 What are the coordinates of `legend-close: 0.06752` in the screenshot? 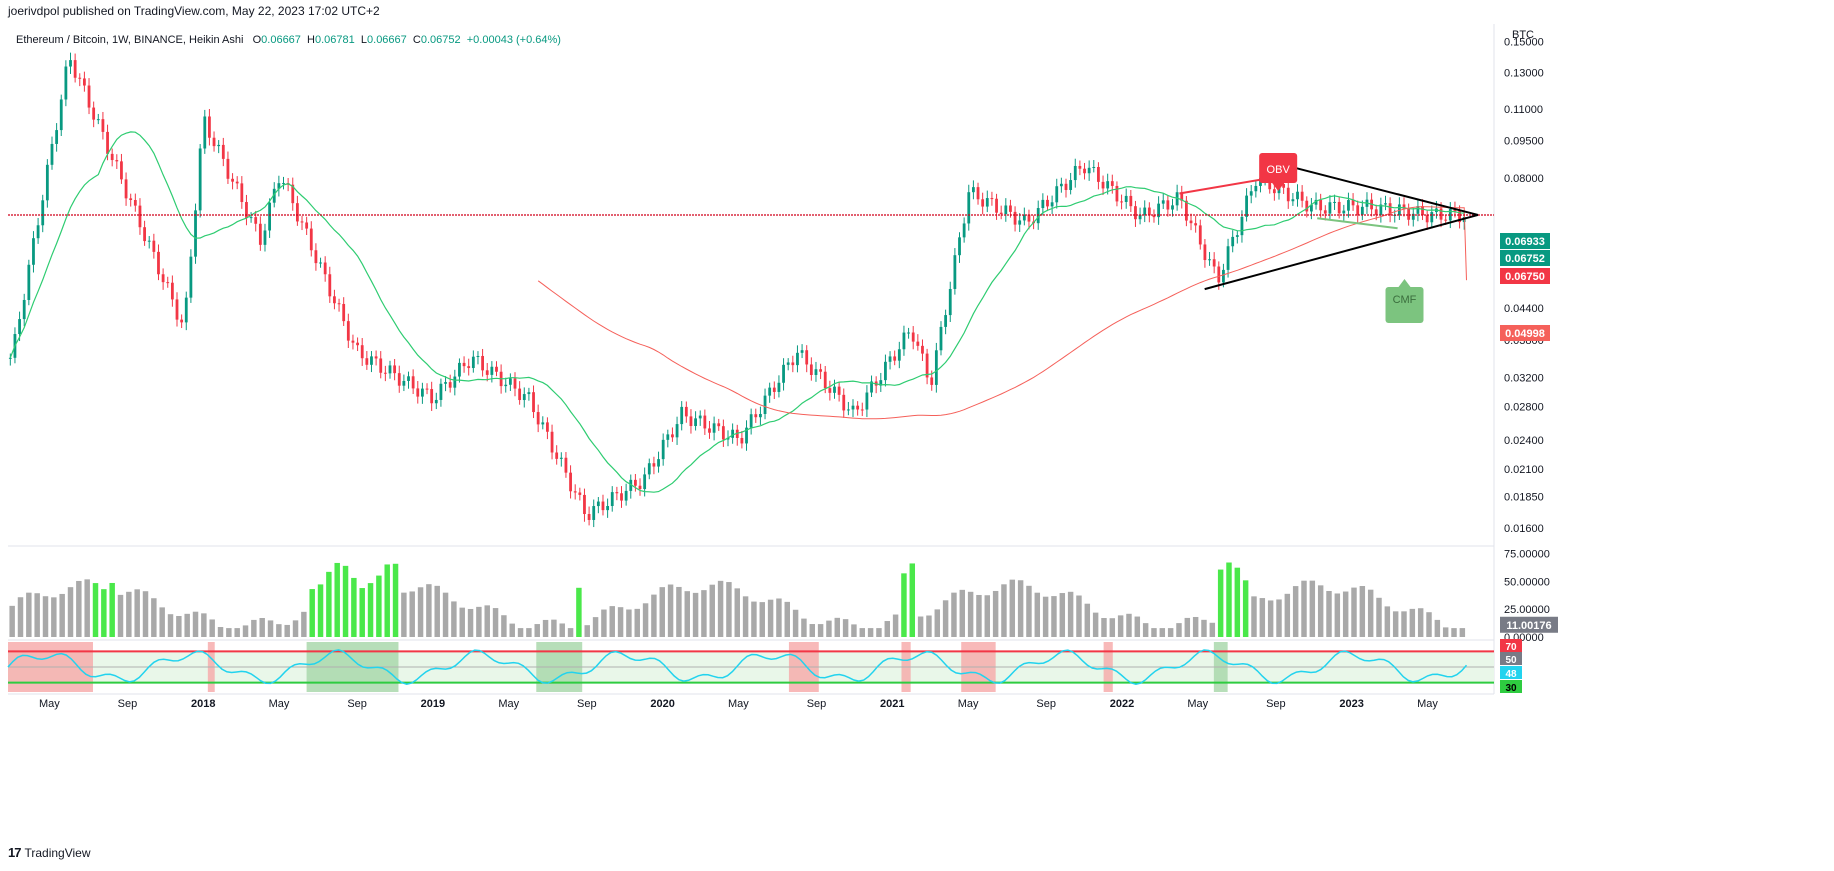 It's located at (440, 40).